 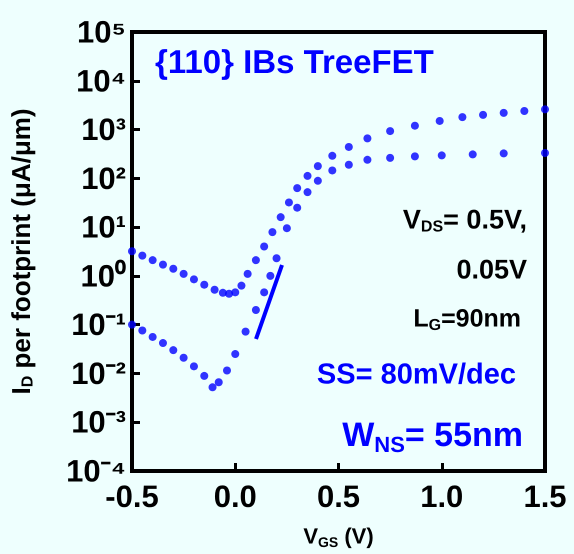 What do you see at coordinates (338, 496) in the screenshot?
I see `x-tick-label: 0.5` at bounding box center [338, 496].